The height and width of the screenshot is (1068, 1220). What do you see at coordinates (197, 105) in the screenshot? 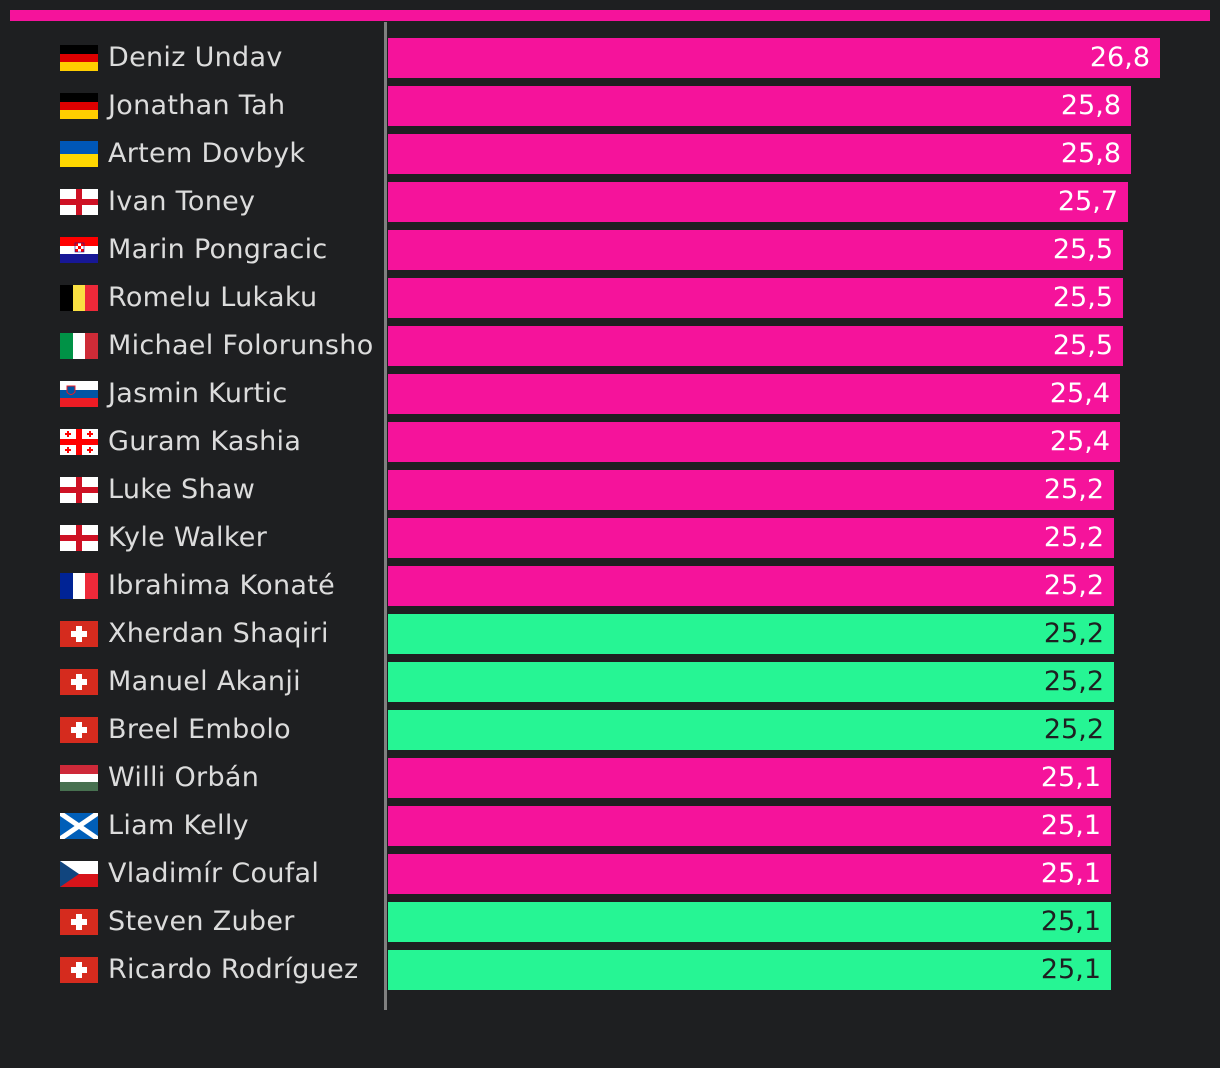
I see `category-label: Jonathan Tah` at bounding box center [197, 105].